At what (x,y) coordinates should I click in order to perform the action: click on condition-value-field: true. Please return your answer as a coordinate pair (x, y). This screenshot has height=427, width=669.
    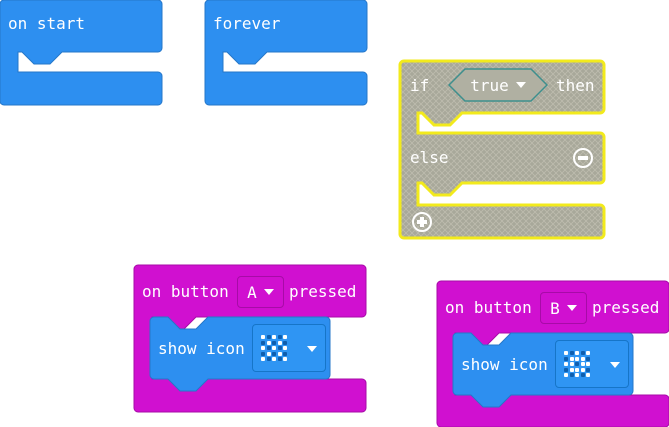
    Looking at the image, I should click on (498, 85).